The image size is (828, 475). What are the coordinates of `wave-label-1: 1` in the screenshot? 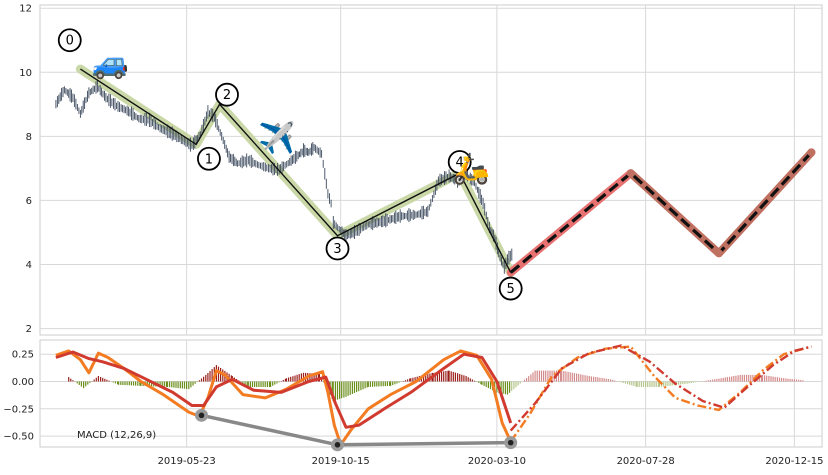 It's located at (209, 159).